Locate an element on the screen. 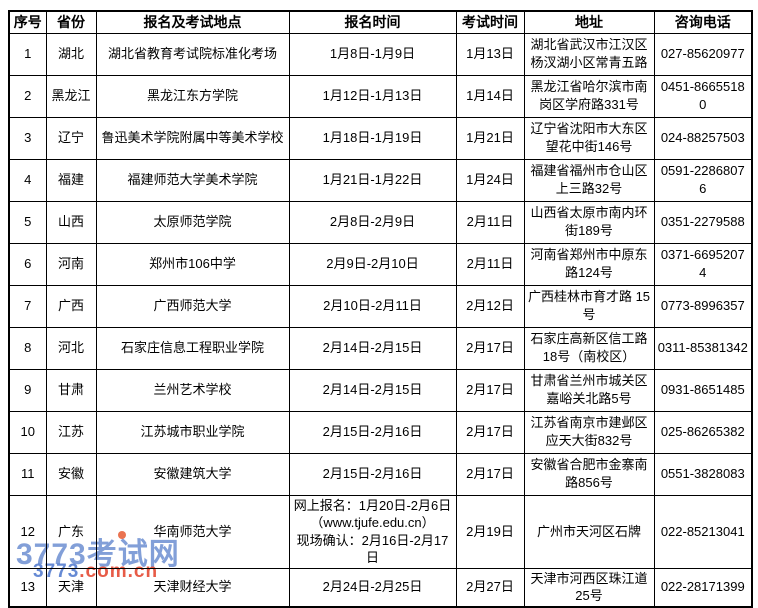 The image size is (758, 608). cell-num: 7 is located at coordinates (27, 306).